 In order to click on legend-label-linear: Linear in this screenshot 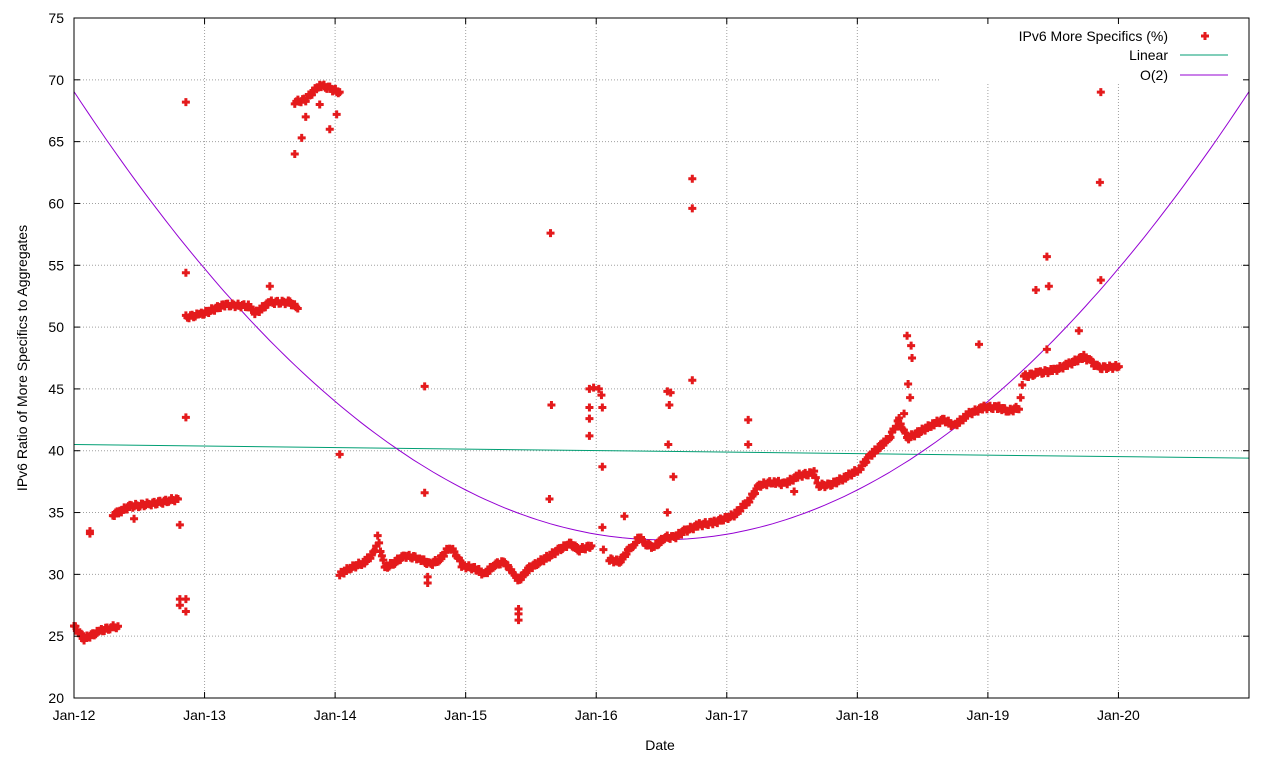, I will do `click(1148, 55)`.